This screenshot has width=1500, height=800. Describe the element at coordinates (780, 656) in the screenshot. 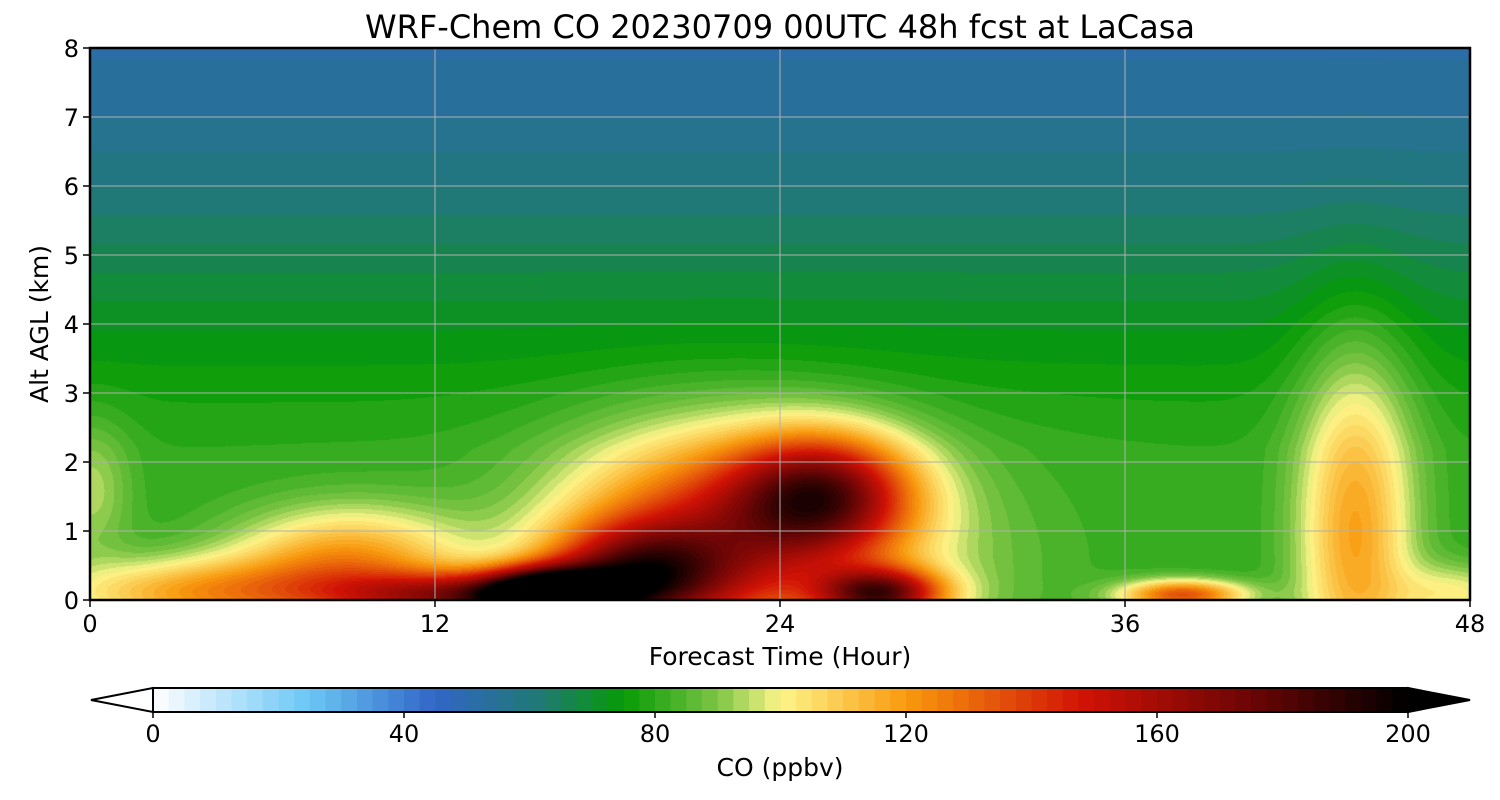

I see `x-axis-label: Forecast Time (Hour)` at that location.